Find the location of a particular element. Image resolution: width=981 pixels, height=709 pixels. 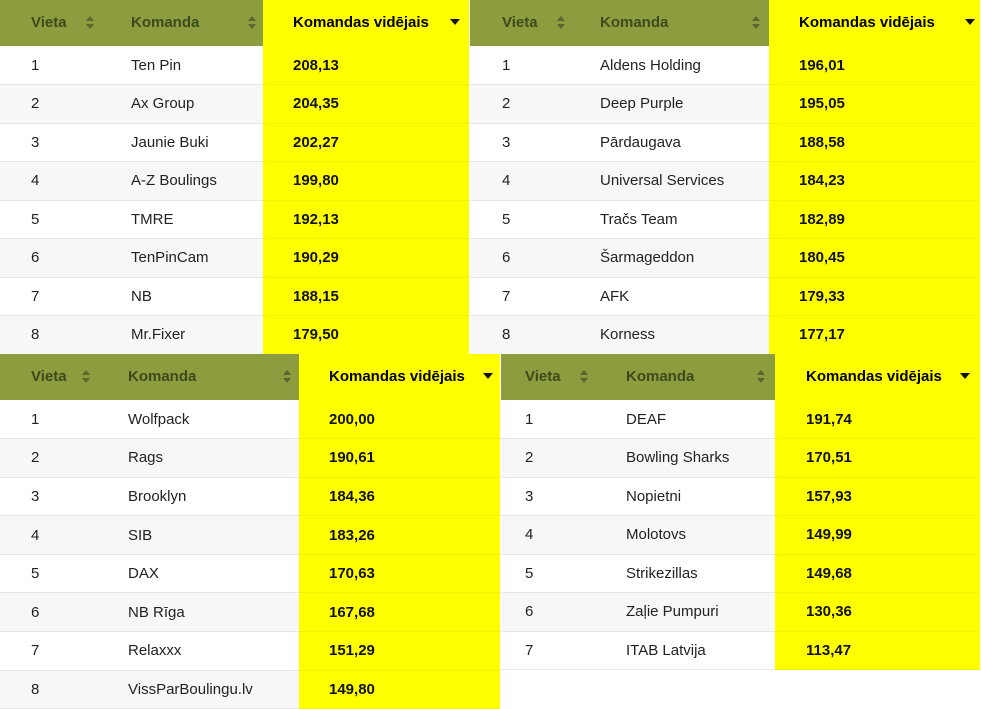

team-name-cell: VissParBoulingu.lv is located at coordinates (198, 689).